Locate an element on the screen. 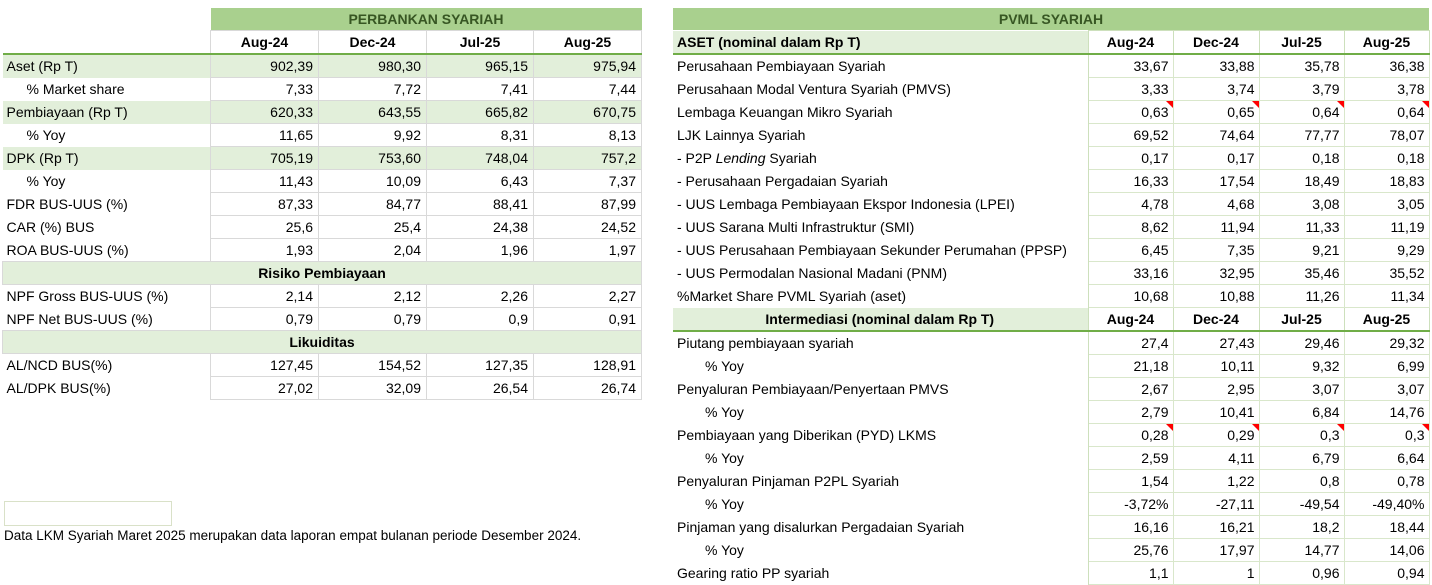  data-cell: 902,39 is located at coordinates (264, 65).